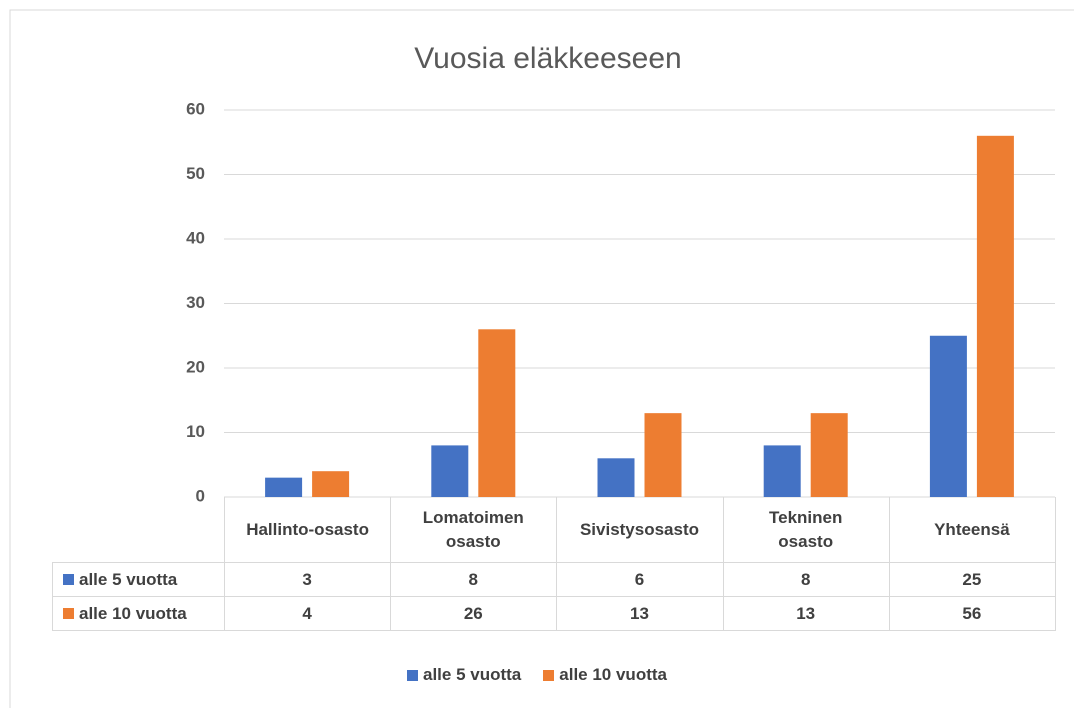 This screenshot has height=708, width=1074. I want to click on legend-label: alle 10 vuotta, so click(613, 674).